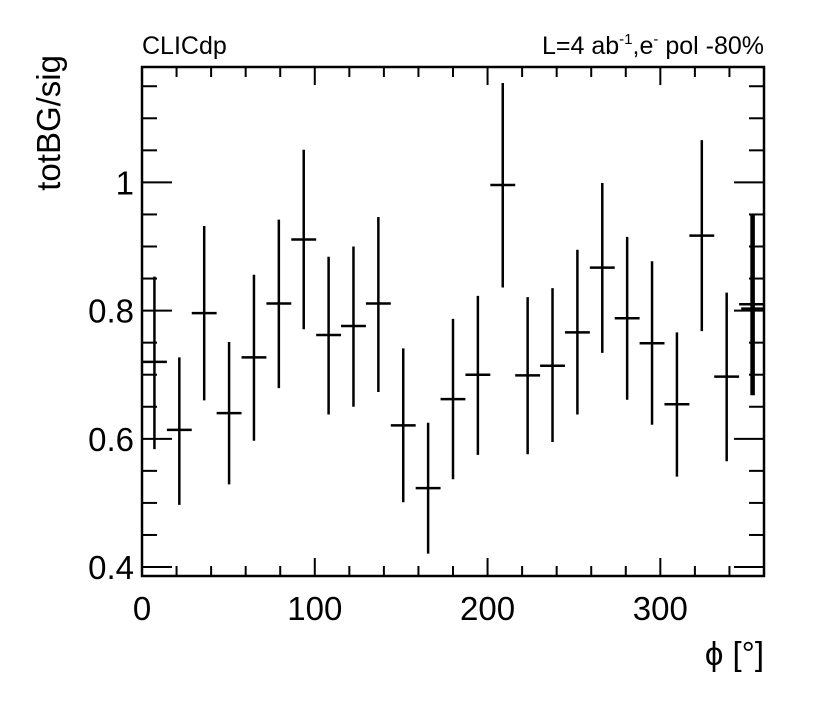  Describe the element at coordinates (125, 182) in the screenshot. I see `y-tick-label: 1` at that location.